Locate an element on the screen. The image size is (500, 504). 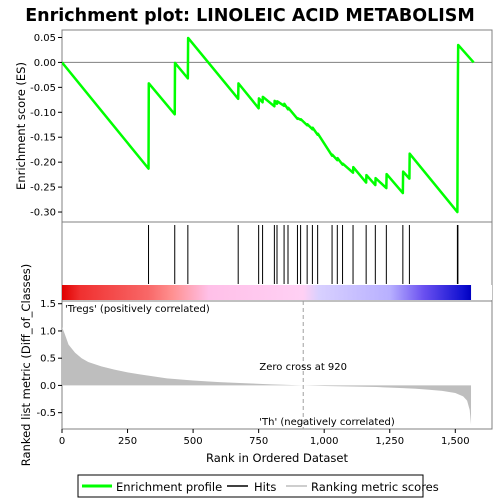
x-axis-label: Rank in Ordered Dataset is located at coordinates (277, 458).